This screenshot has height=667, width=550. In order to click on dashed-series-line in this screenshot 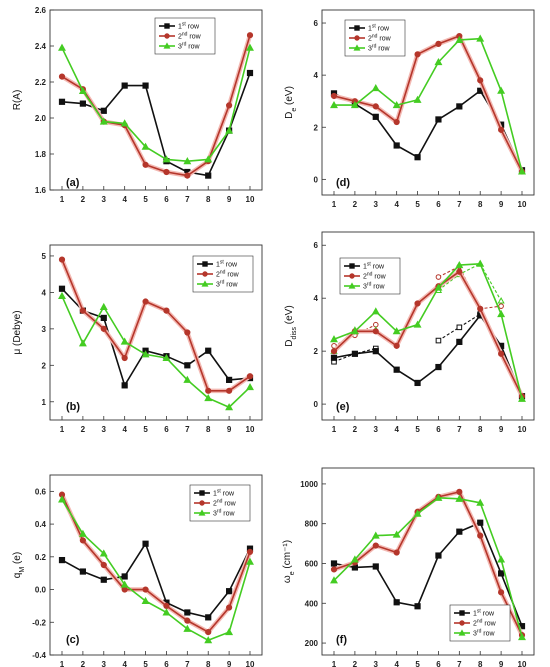, I will do `click(459, 327)`.